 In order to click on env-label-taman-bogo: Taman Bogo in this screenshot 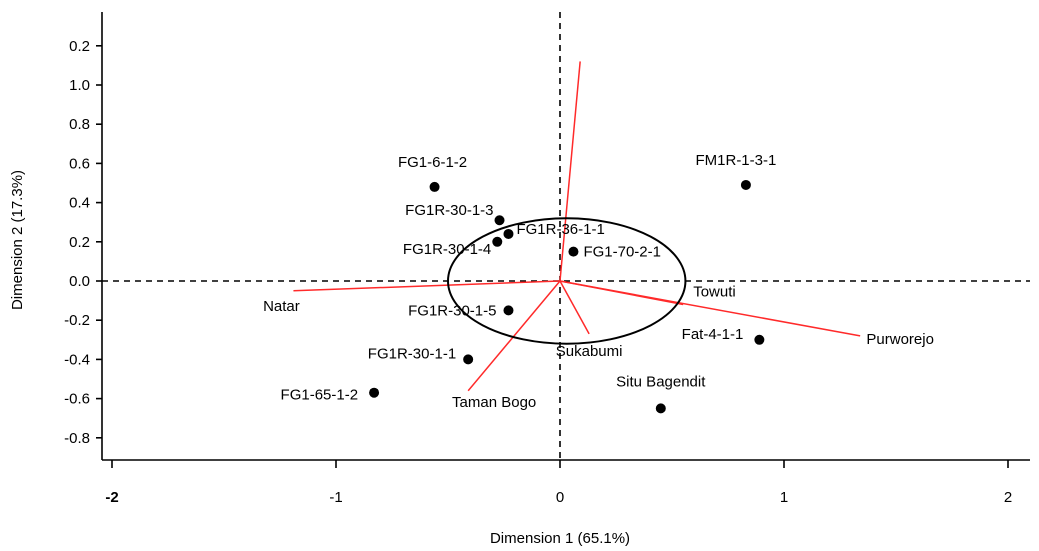, I will do `click(494, 402)`.